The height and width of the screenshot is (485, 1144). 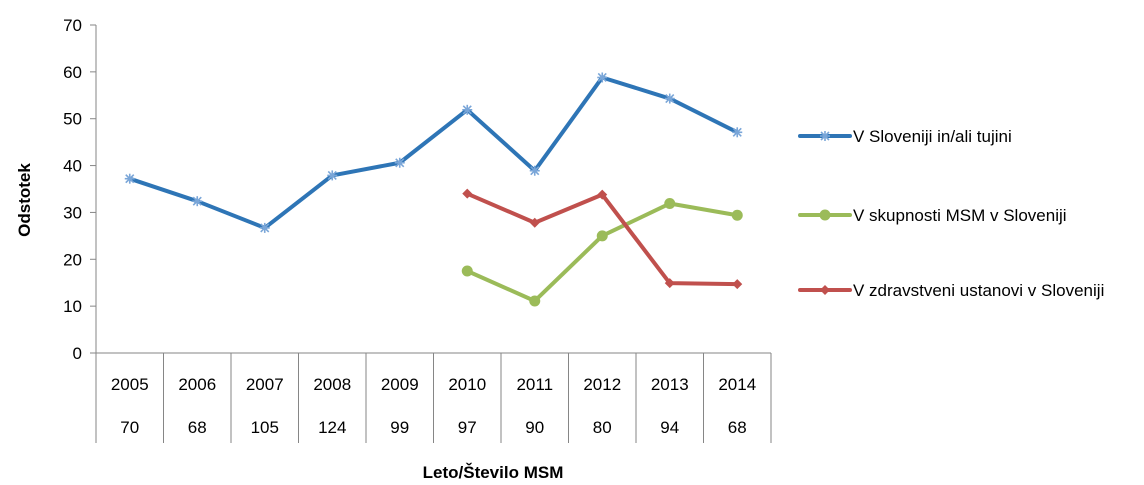 I want to click on legend-label: V Sloveniji in/ali tujini, so click(x=932, y=136).